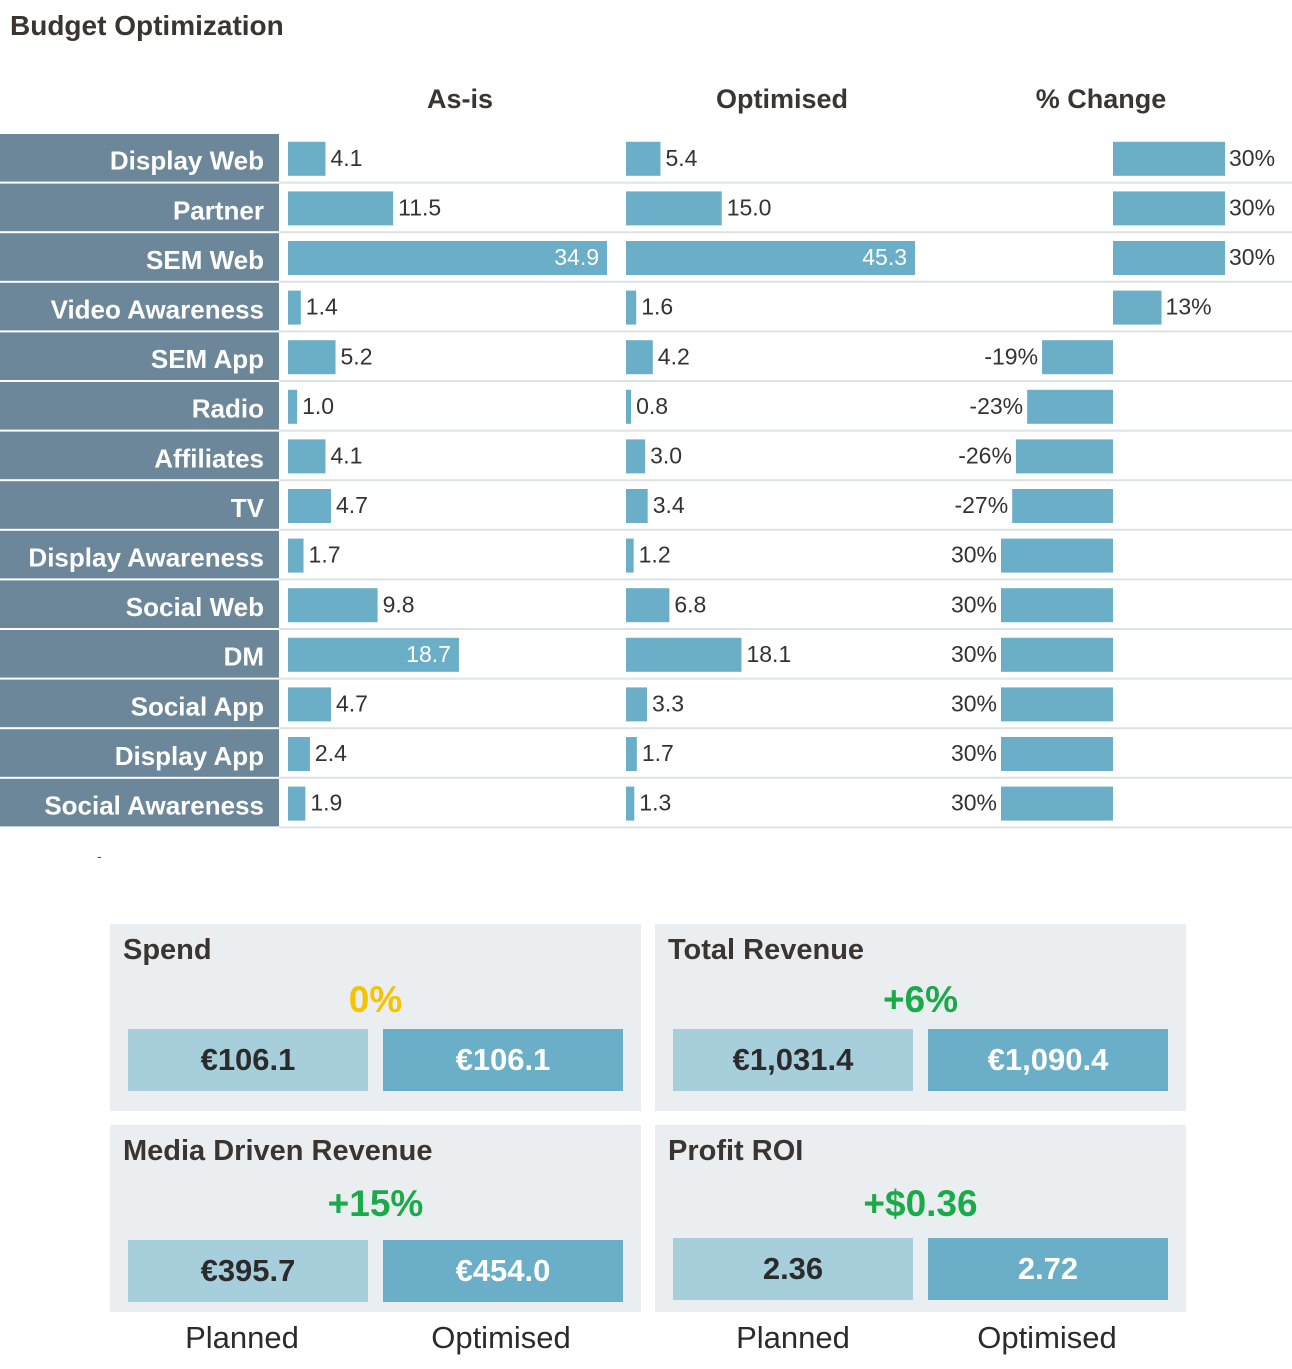  I want to click on as-is-value-label: 4.7, so click(352, 505).